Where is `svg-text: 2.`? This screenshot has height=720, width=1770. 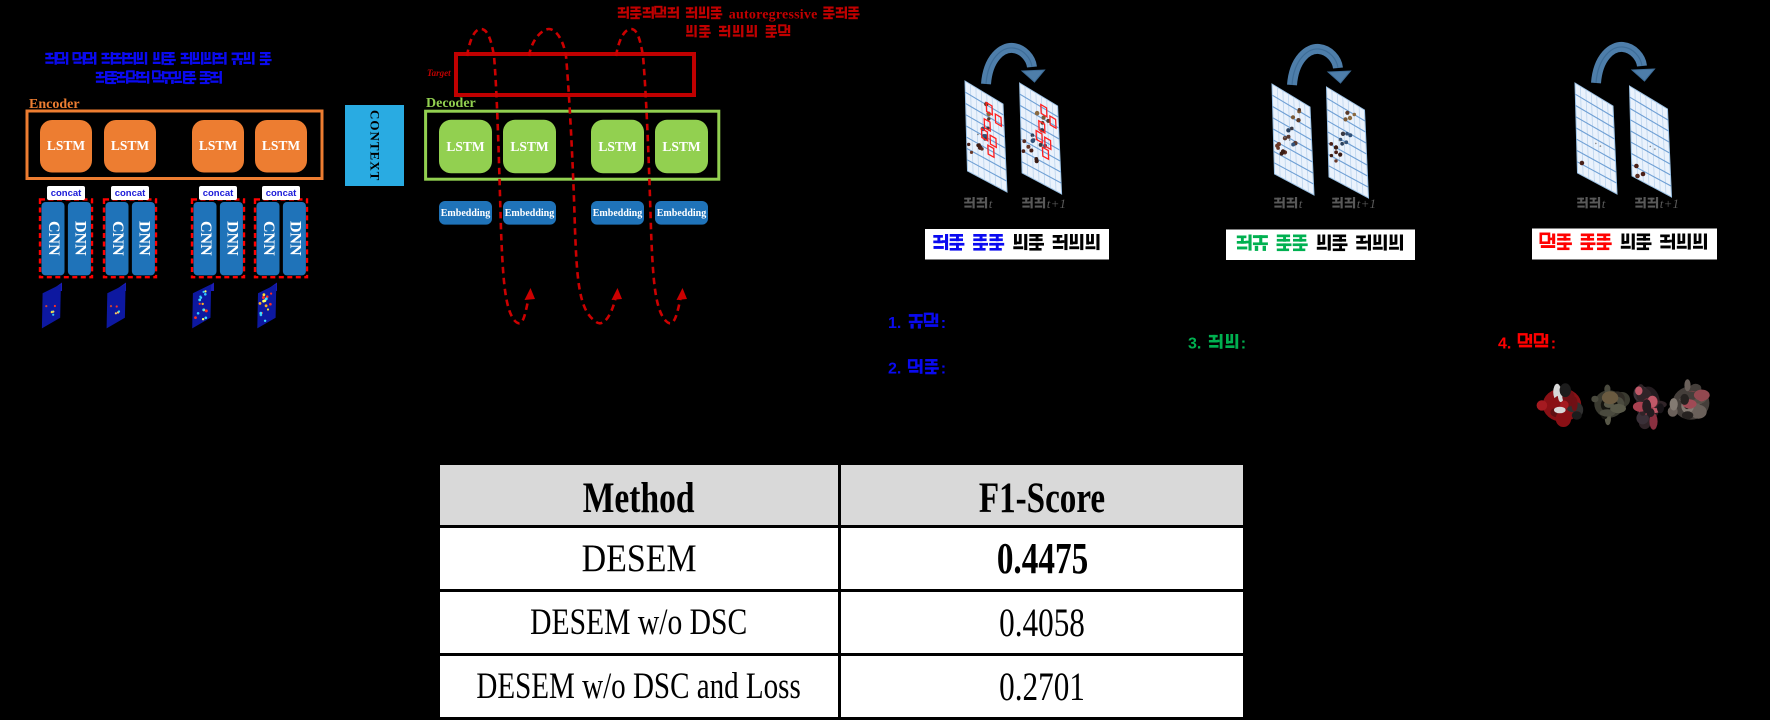 svg-text: 2. is located at coordinates (894, 368).